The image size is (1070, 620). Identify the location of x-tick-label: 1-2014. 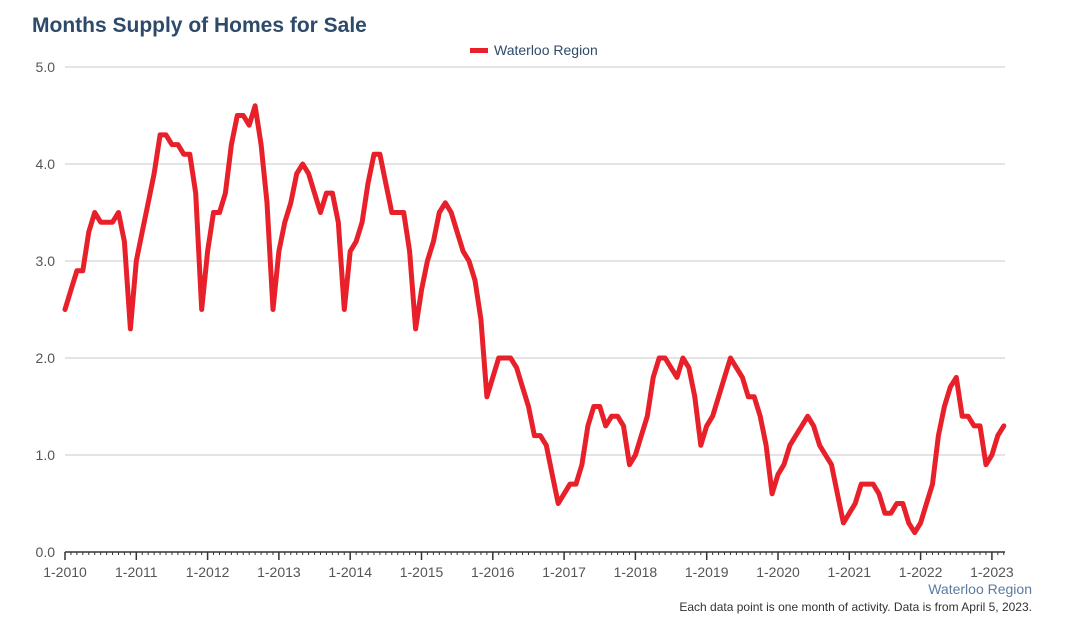
(350, 572).